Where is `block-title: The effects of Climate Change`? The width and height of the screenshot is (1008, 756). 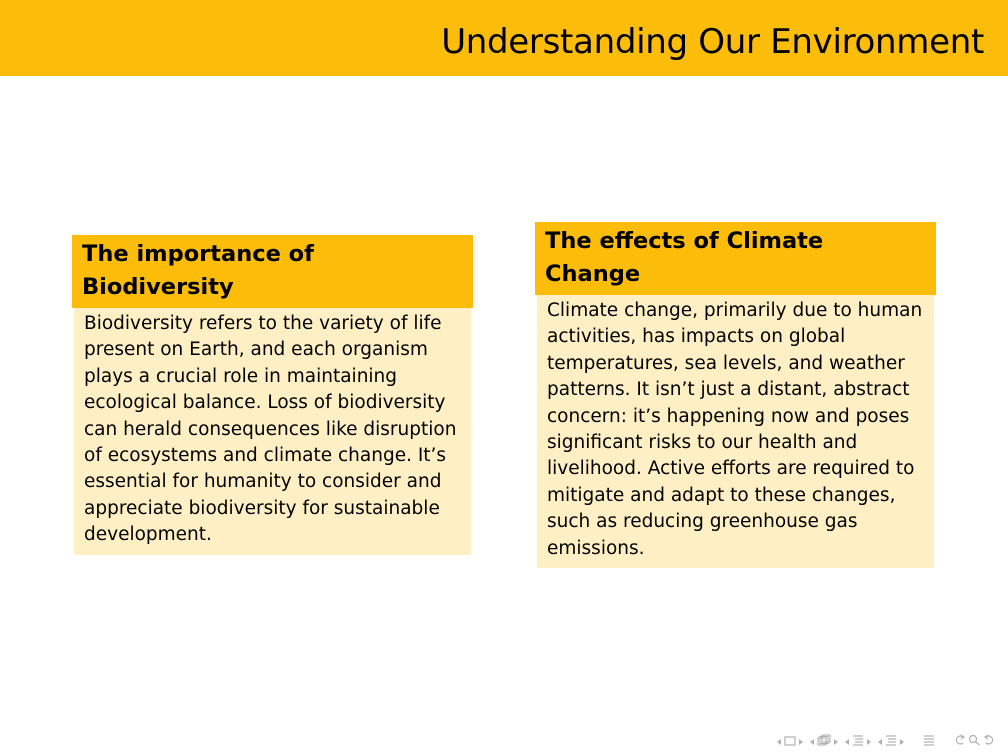
block-title: The effects of Climate Change is located at coordinates (735, 258).